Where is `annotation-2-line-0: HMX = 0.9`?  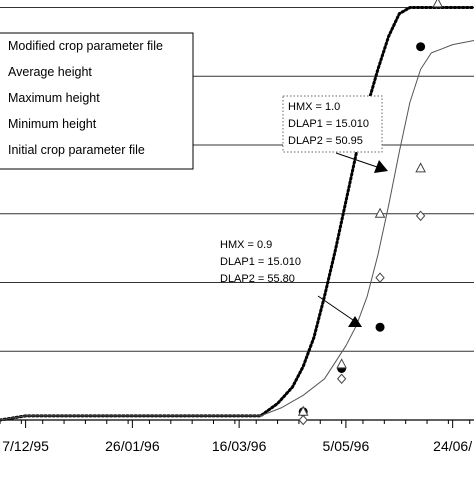 annotation-2-line-0: HMX = 0.9 is located at coordinates (246, 245).